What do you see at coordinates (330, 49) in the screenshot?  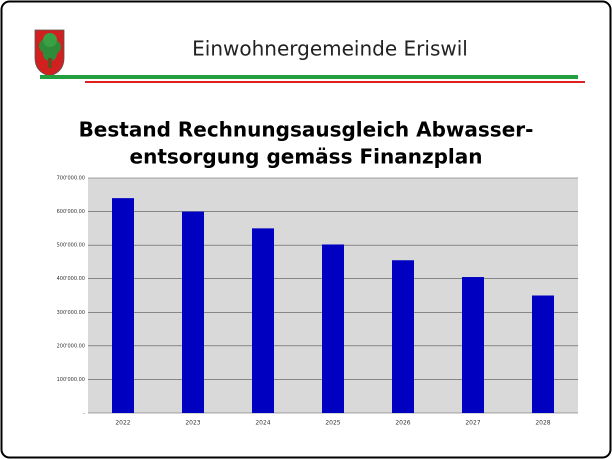 I see `header-title: Einwohnergemeinde Eriswil` at bounding box center [330, 49].